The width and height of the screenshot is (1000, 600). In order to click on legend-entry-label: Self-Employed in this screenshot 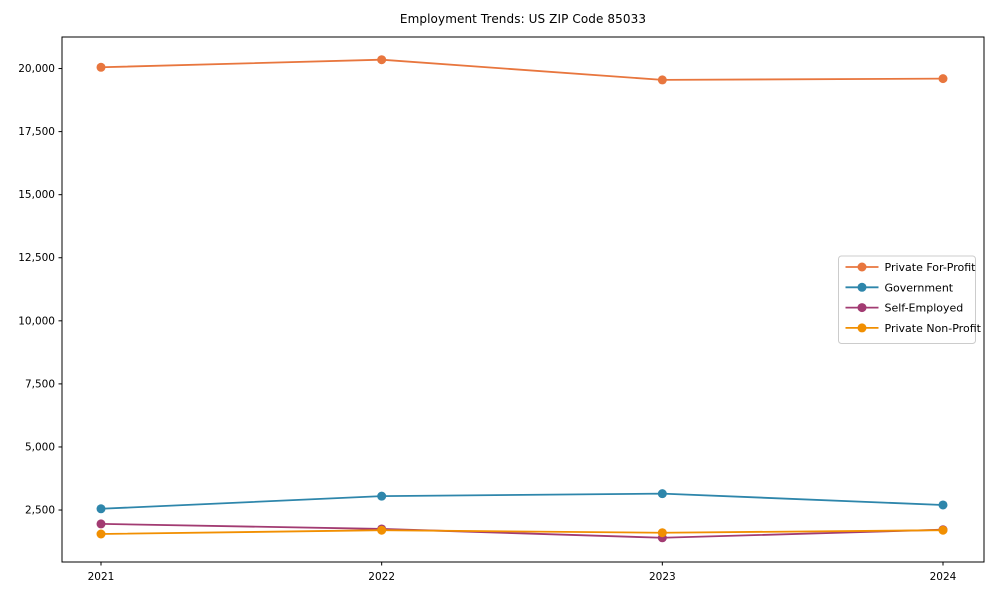, I will do `click(924, 308)`.